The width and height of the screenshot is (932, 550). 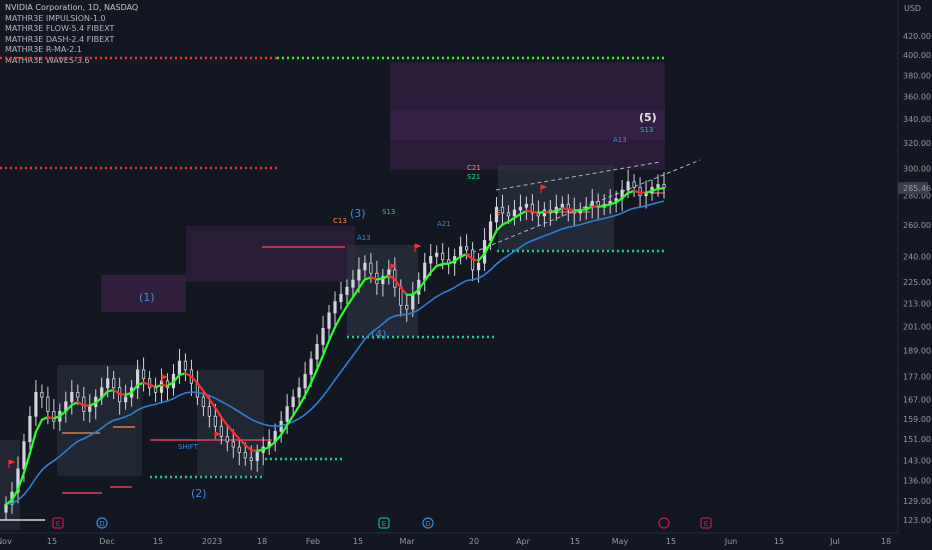 I want to click on y-tick-label: 420.00, so click(x=917, y=36).